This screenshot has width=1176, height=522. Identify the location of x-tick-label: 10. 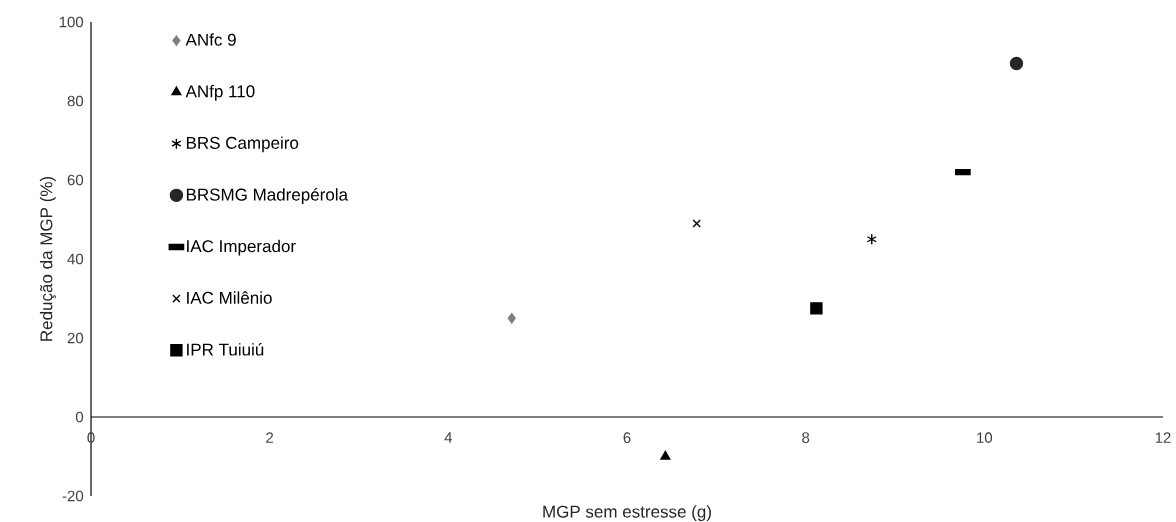
(985, 437).